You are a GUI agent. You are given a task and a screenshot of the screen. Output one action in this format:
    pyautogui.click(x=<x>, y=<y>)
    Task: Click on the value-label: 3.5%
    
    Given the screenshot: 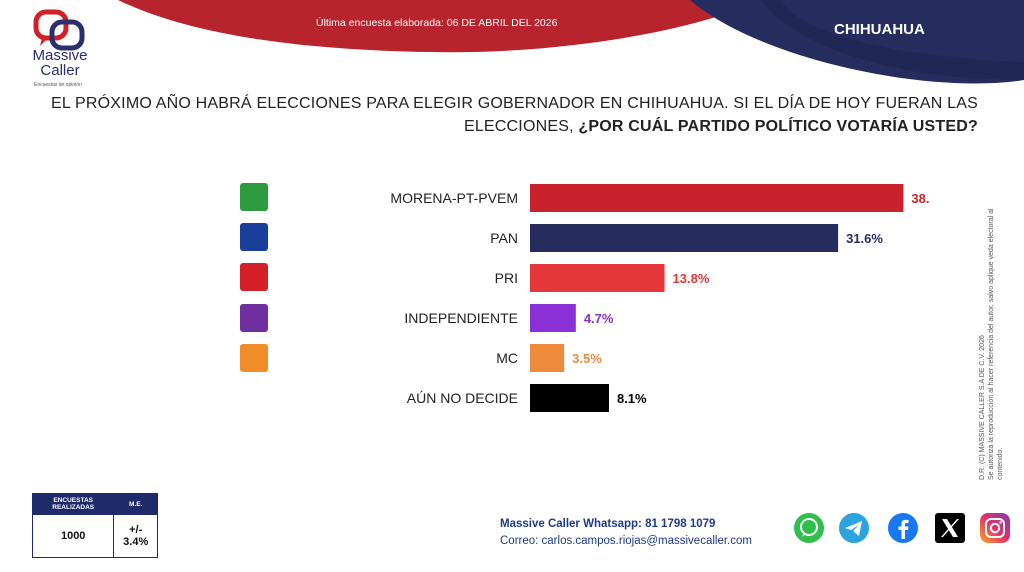 What is the action you would take?
    pyautogui.click(x=587, y=358)
    